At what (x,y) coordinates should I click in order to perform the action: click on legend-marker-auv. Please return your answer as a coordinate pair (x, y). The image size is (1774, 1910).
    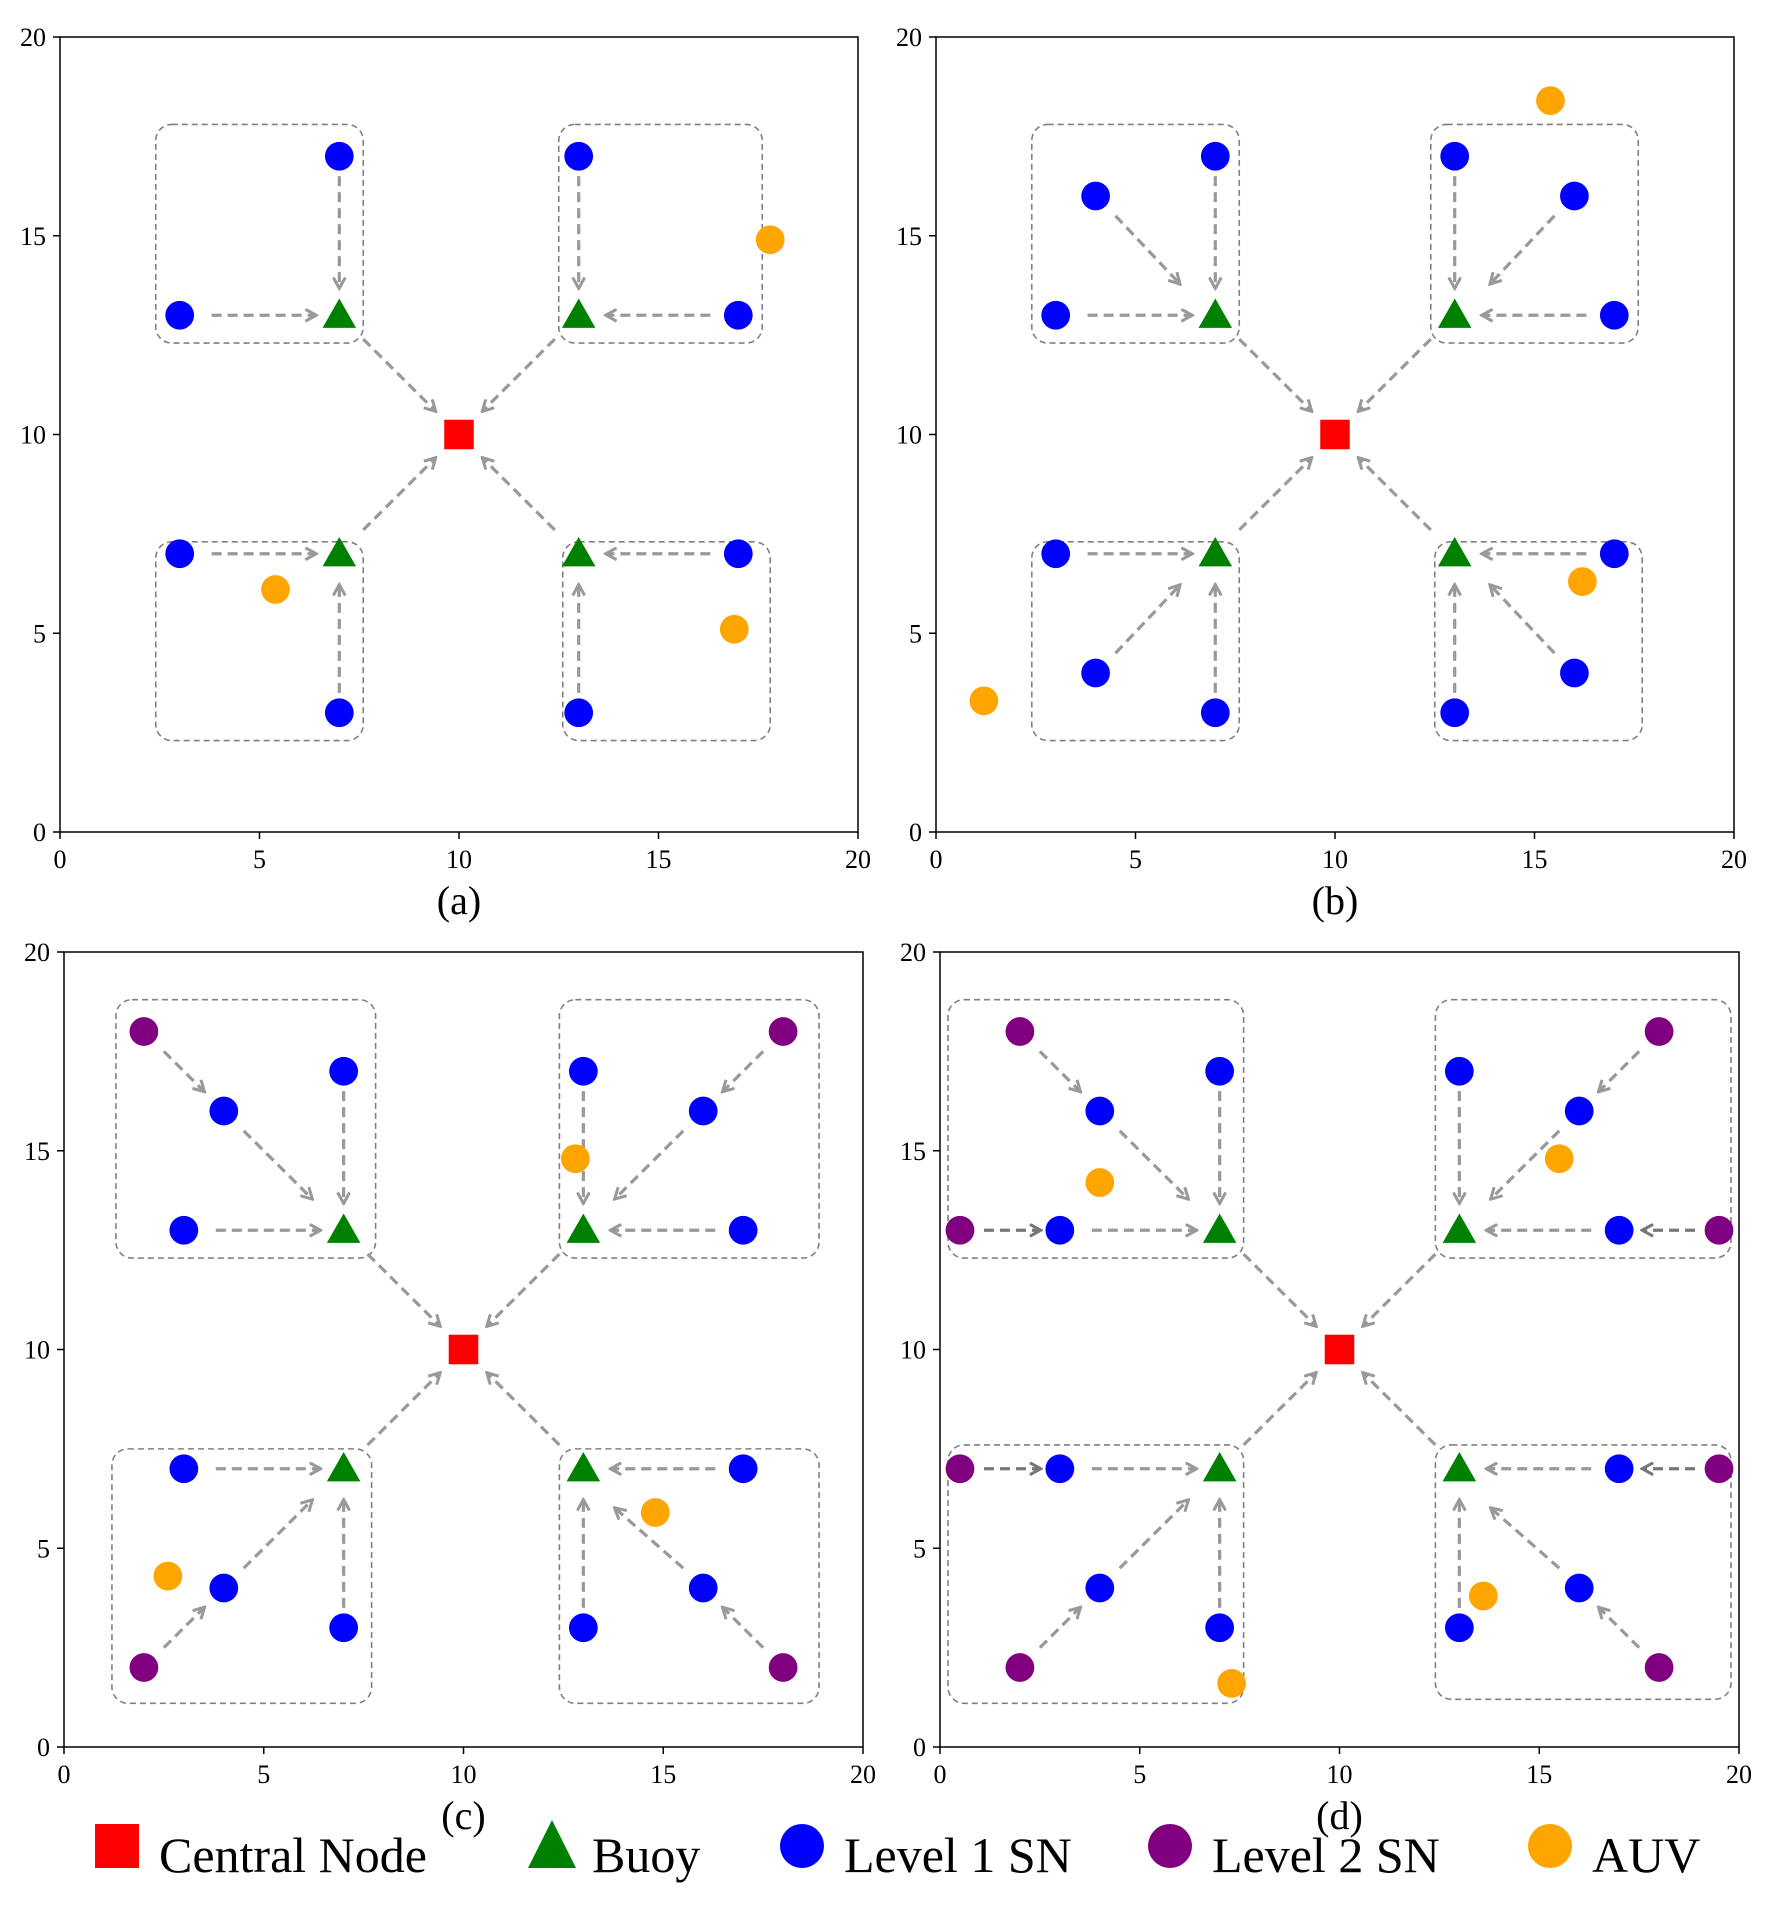
    Looking at the image, I should click on (1550, 1846).